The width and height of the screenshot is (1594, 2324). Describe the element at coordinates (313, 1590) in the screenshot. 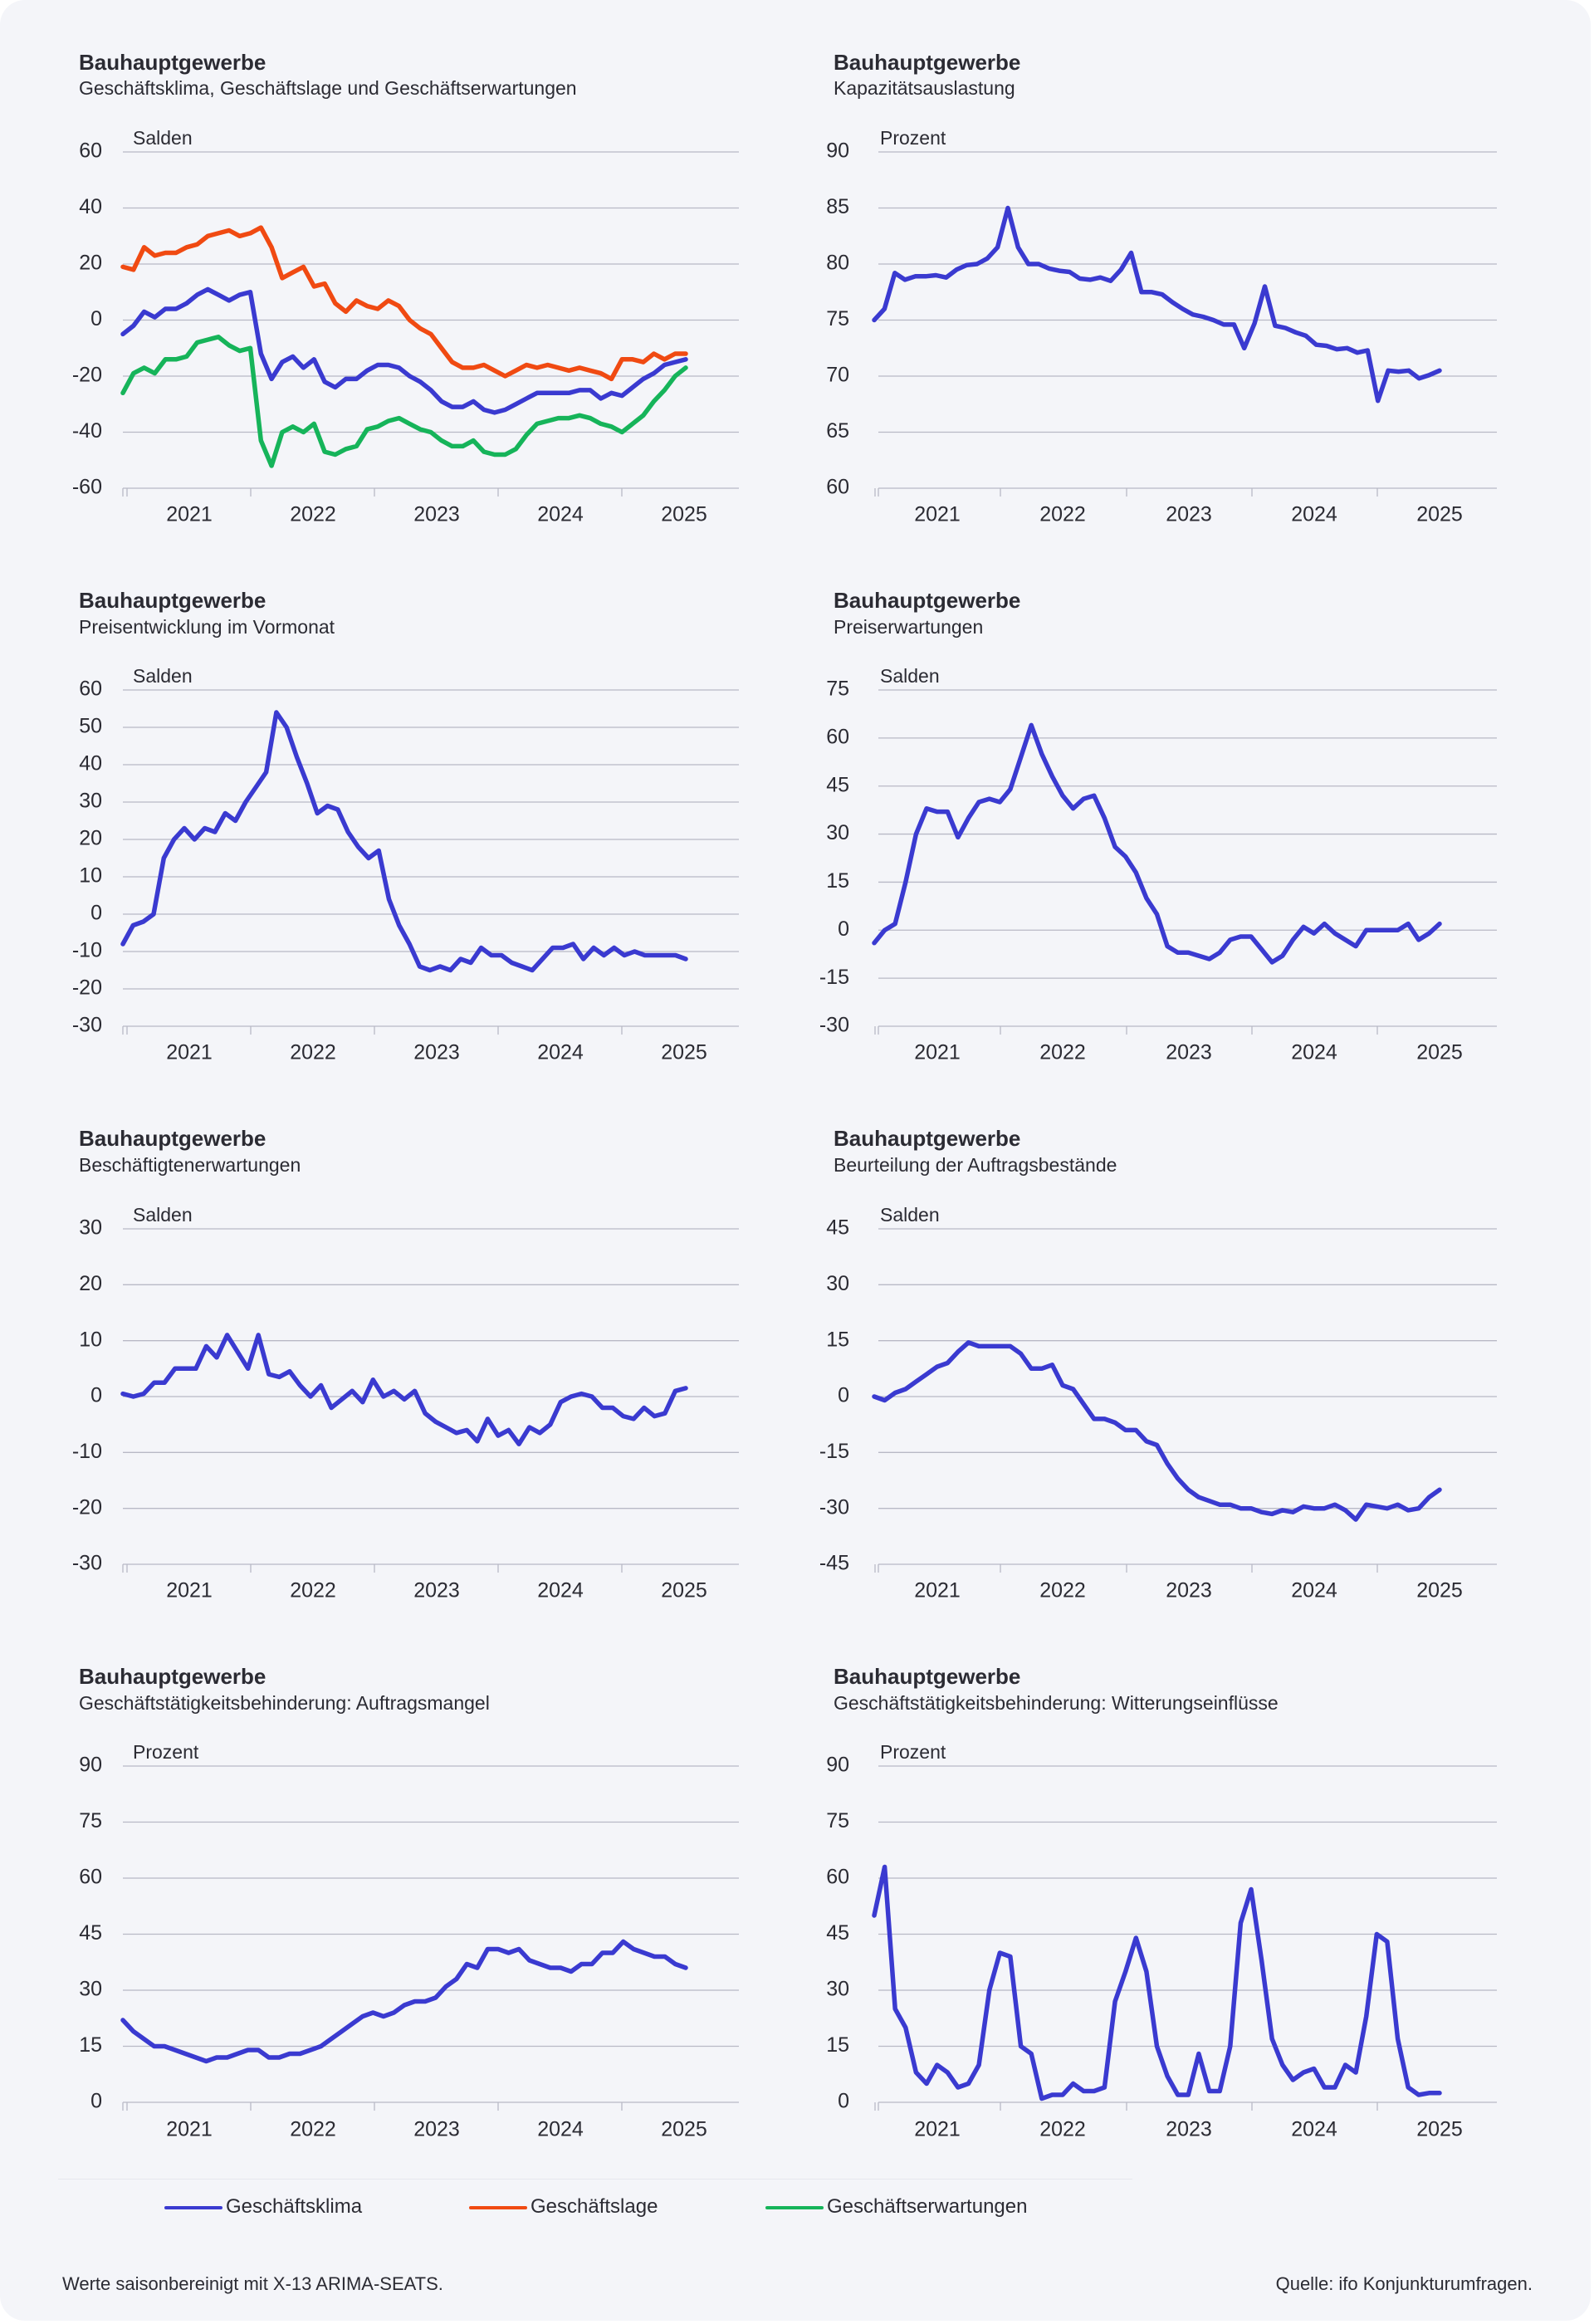

I see `chart-5-xtick: 2022` at that location.